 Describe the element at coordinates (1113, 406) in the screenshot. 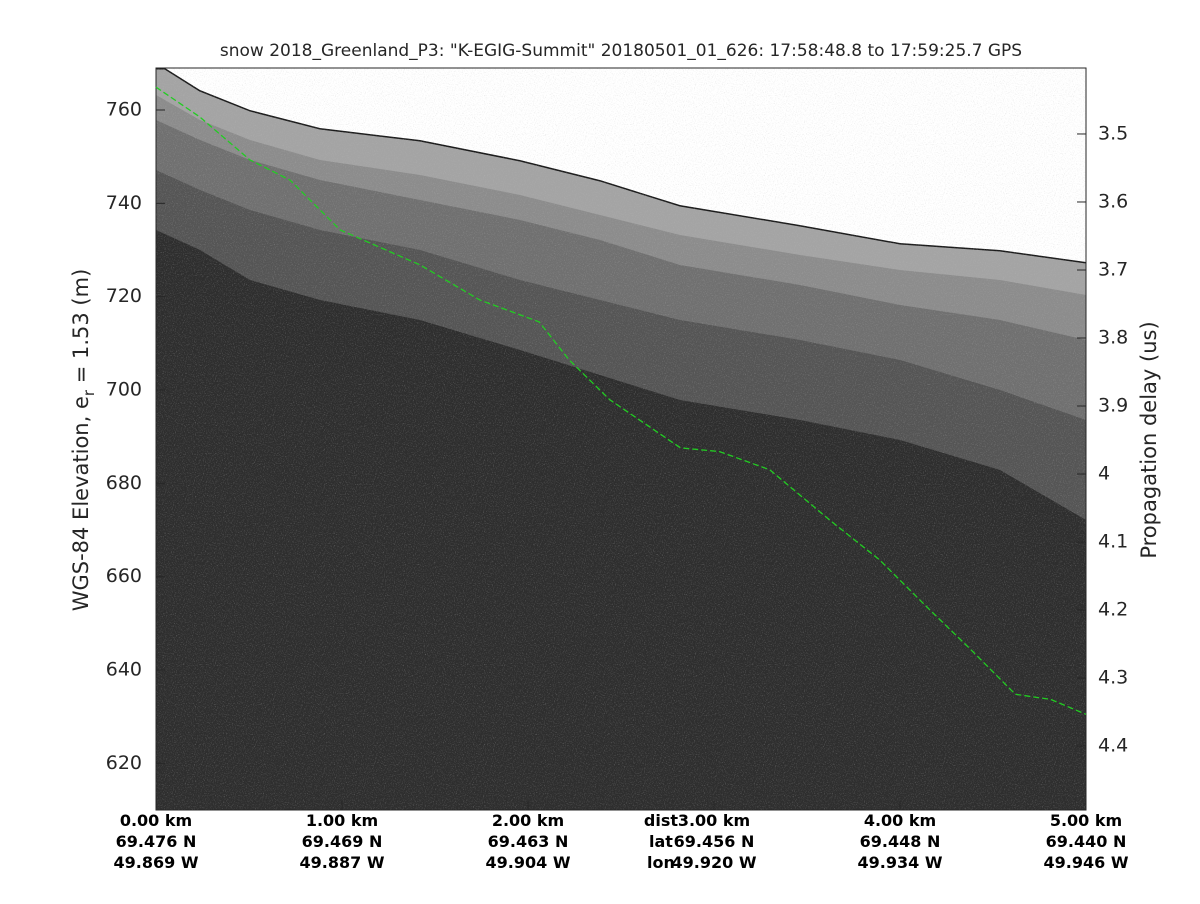

I see `y2-tick-label: 3.9` at that location.